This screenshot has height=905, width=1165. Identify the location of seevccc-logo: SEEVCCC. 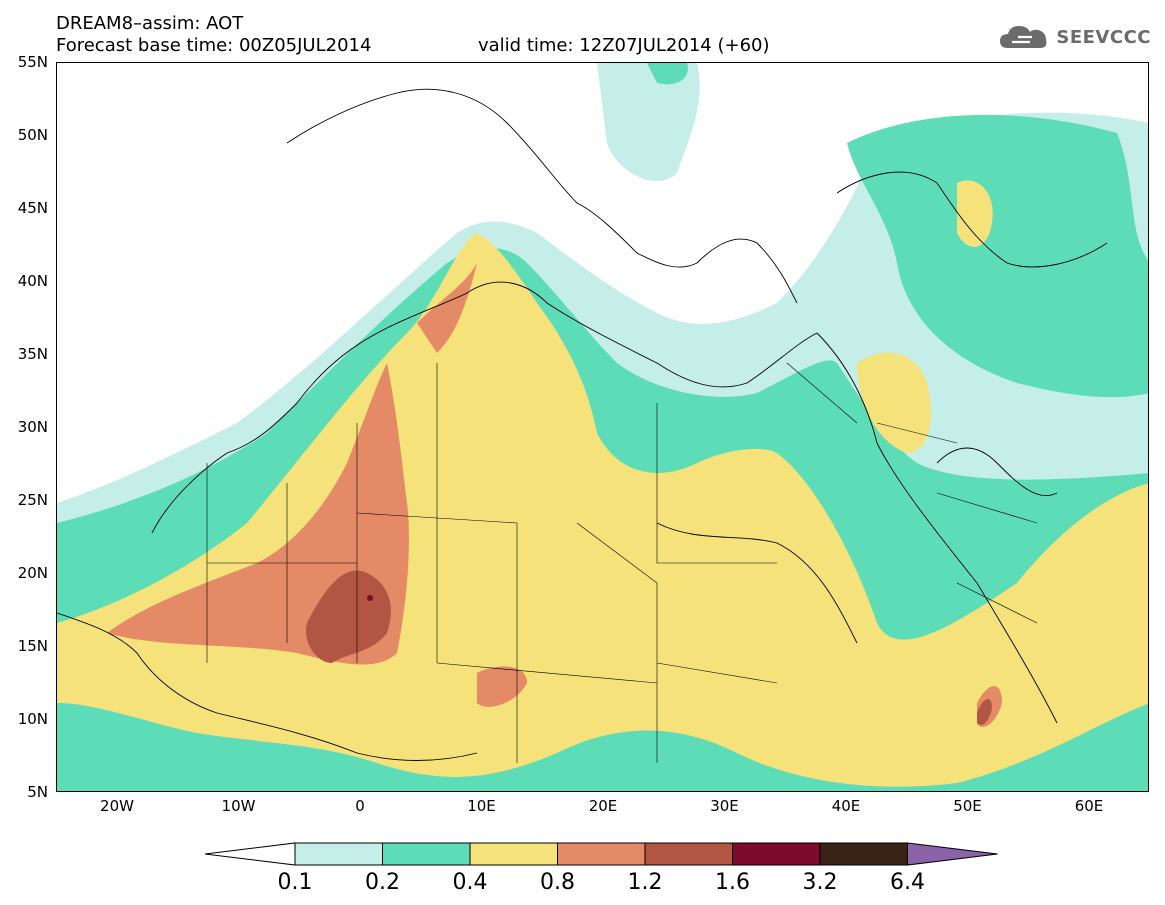
(1074, 37).